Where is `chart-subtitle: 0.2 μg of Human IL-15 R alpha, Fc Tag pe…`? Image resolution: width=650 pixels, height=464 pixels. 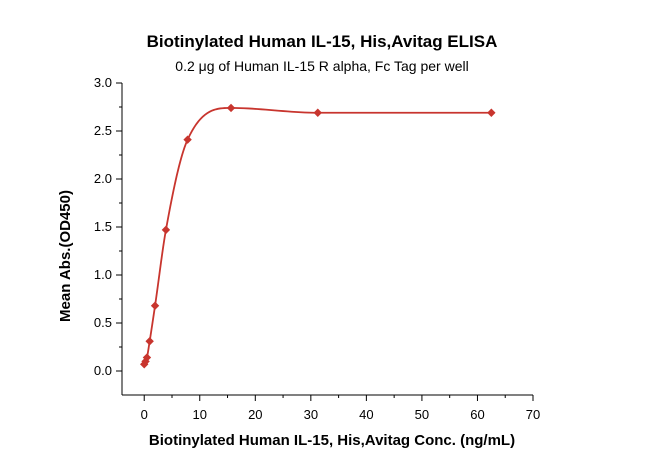
chart-subtitle: 0.2 μg of Human IL-15 R alpha, Fc Tag pe… is located at coordinates (321, 66).